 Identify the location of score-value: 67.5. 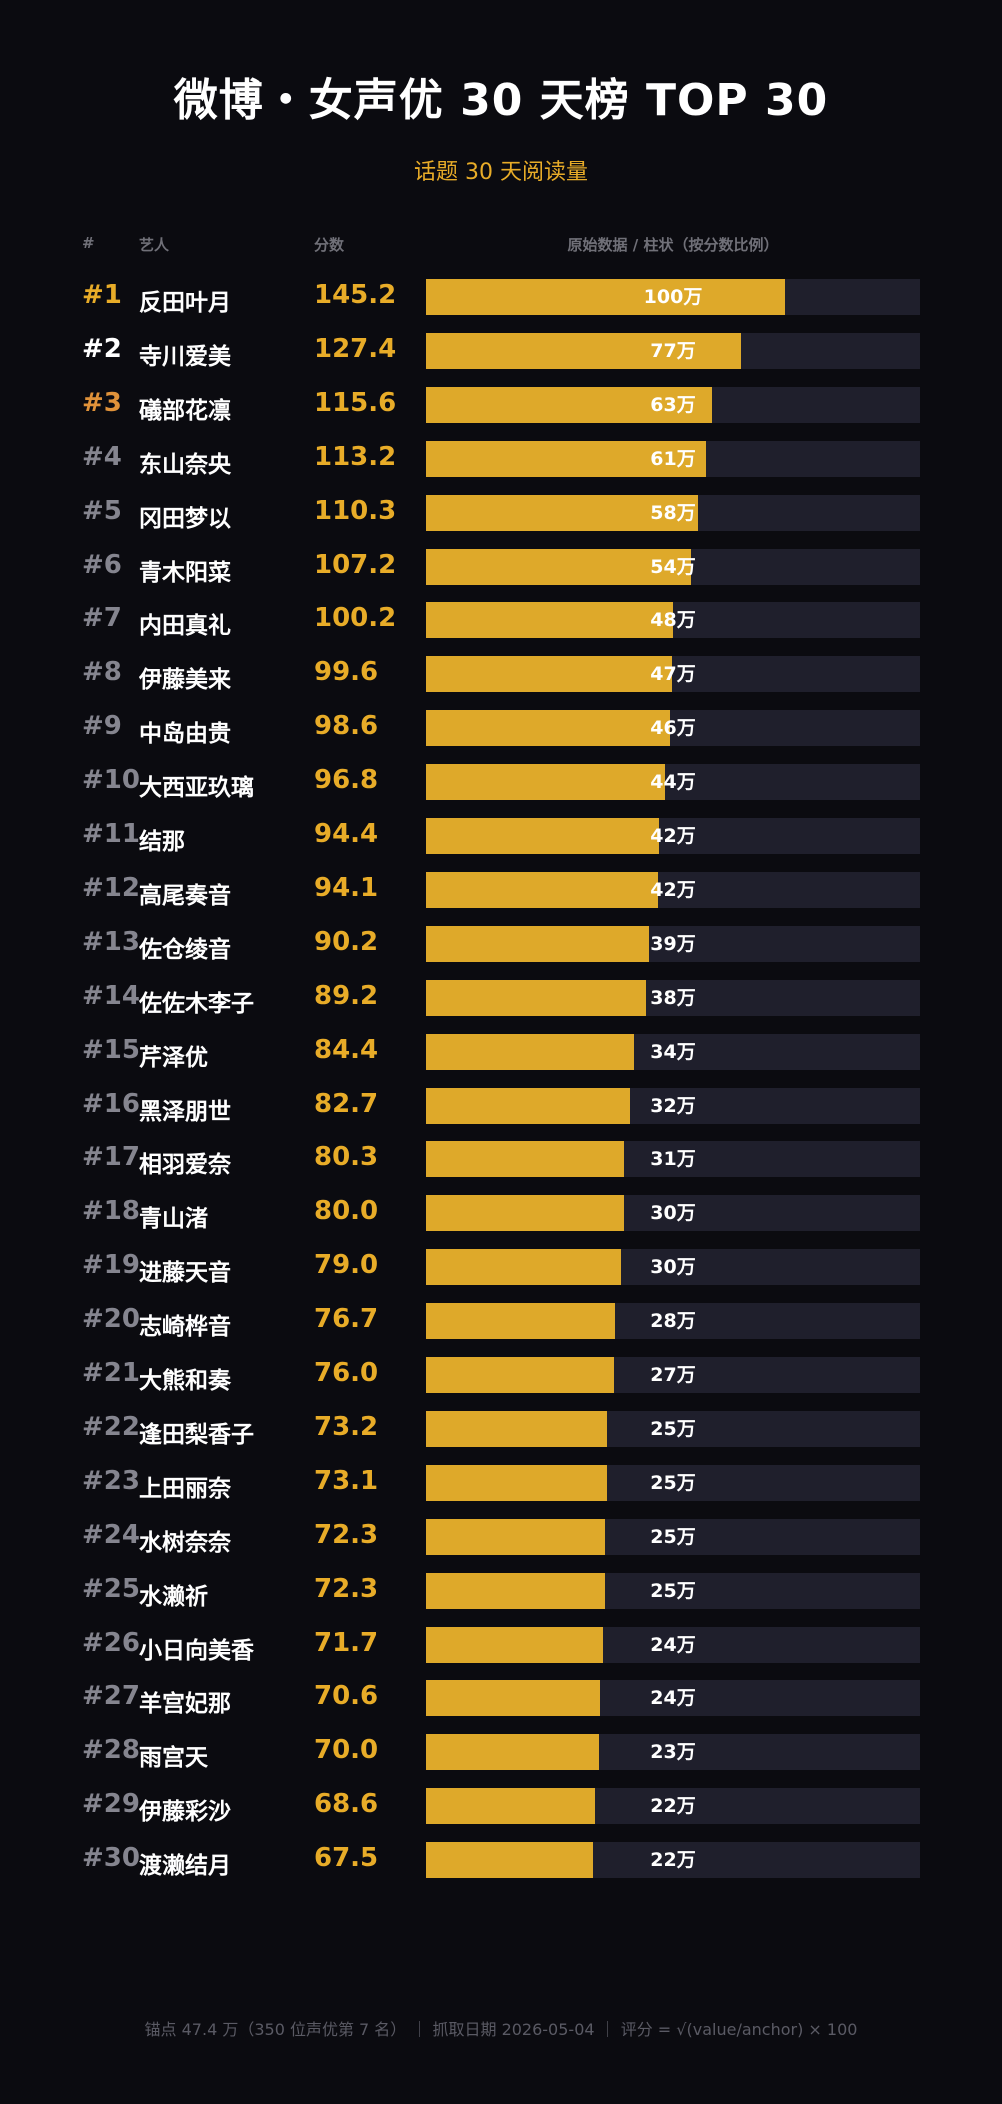
(346, 1858).